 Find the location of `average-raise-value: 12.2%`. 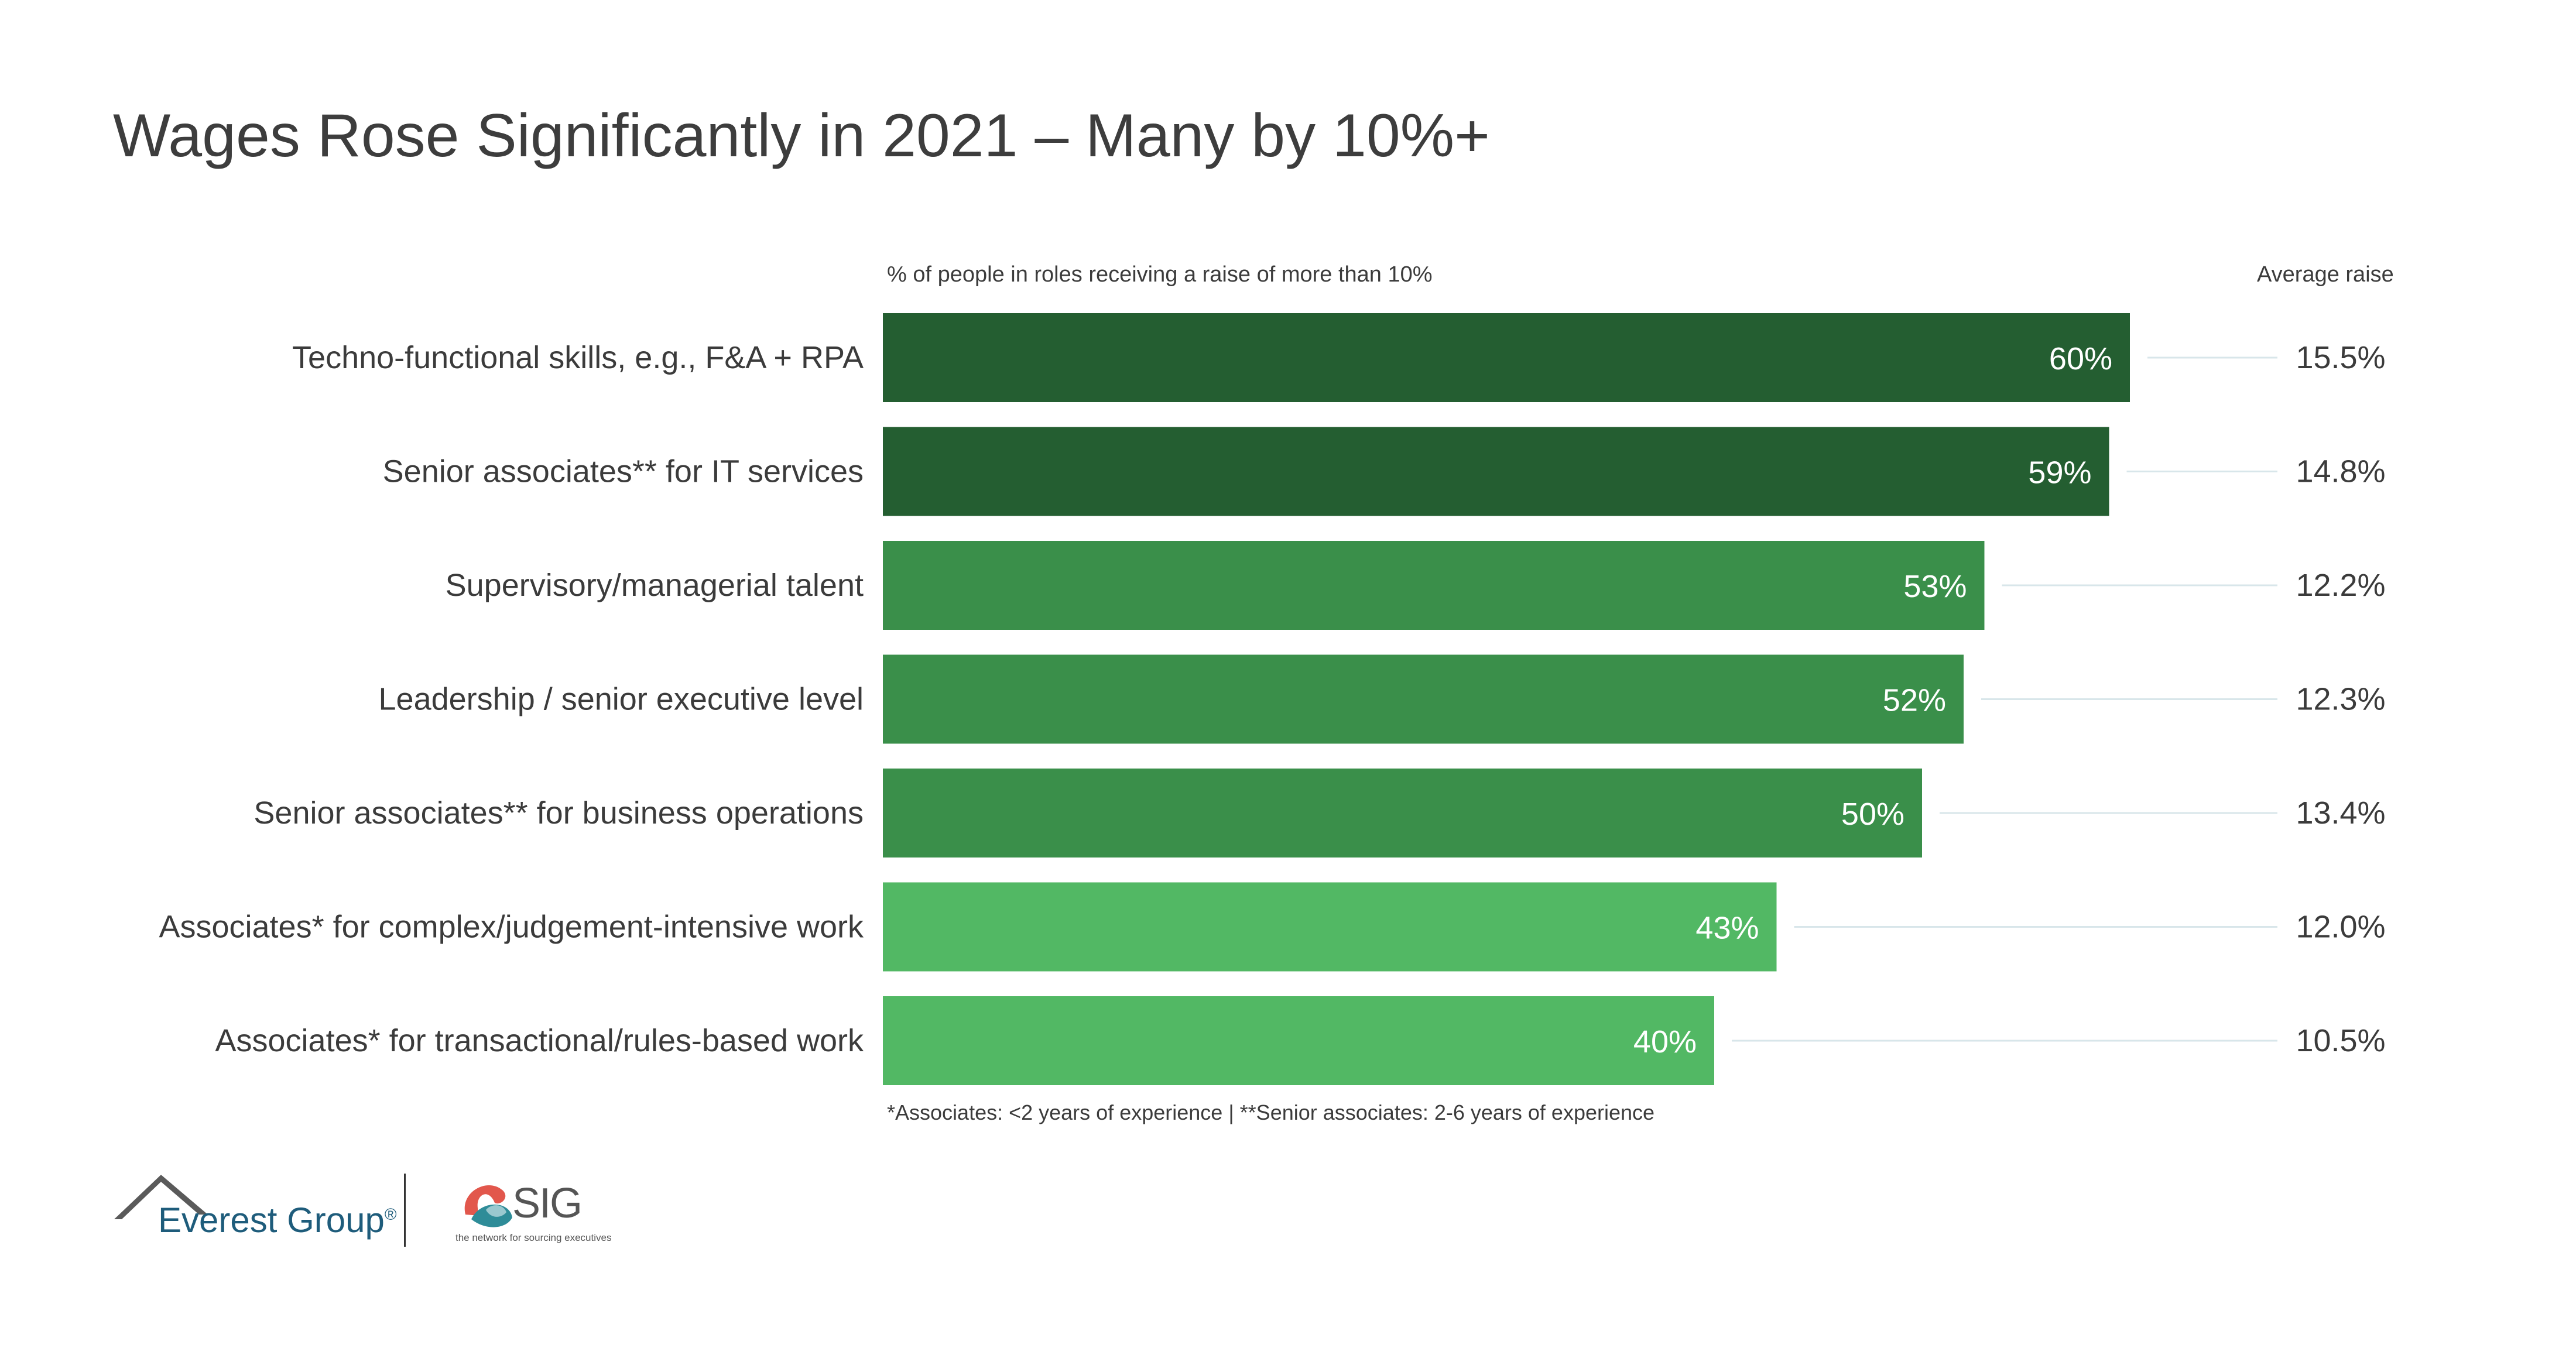

average-raise-value: 12.2% is located at coordinates (2340, 585).